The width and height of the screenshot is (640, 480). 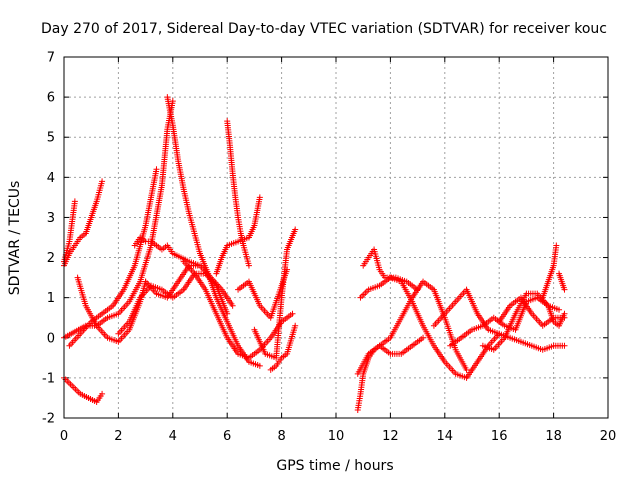 I want to click on y-tick-label: 7, so click(x=51, y=58).